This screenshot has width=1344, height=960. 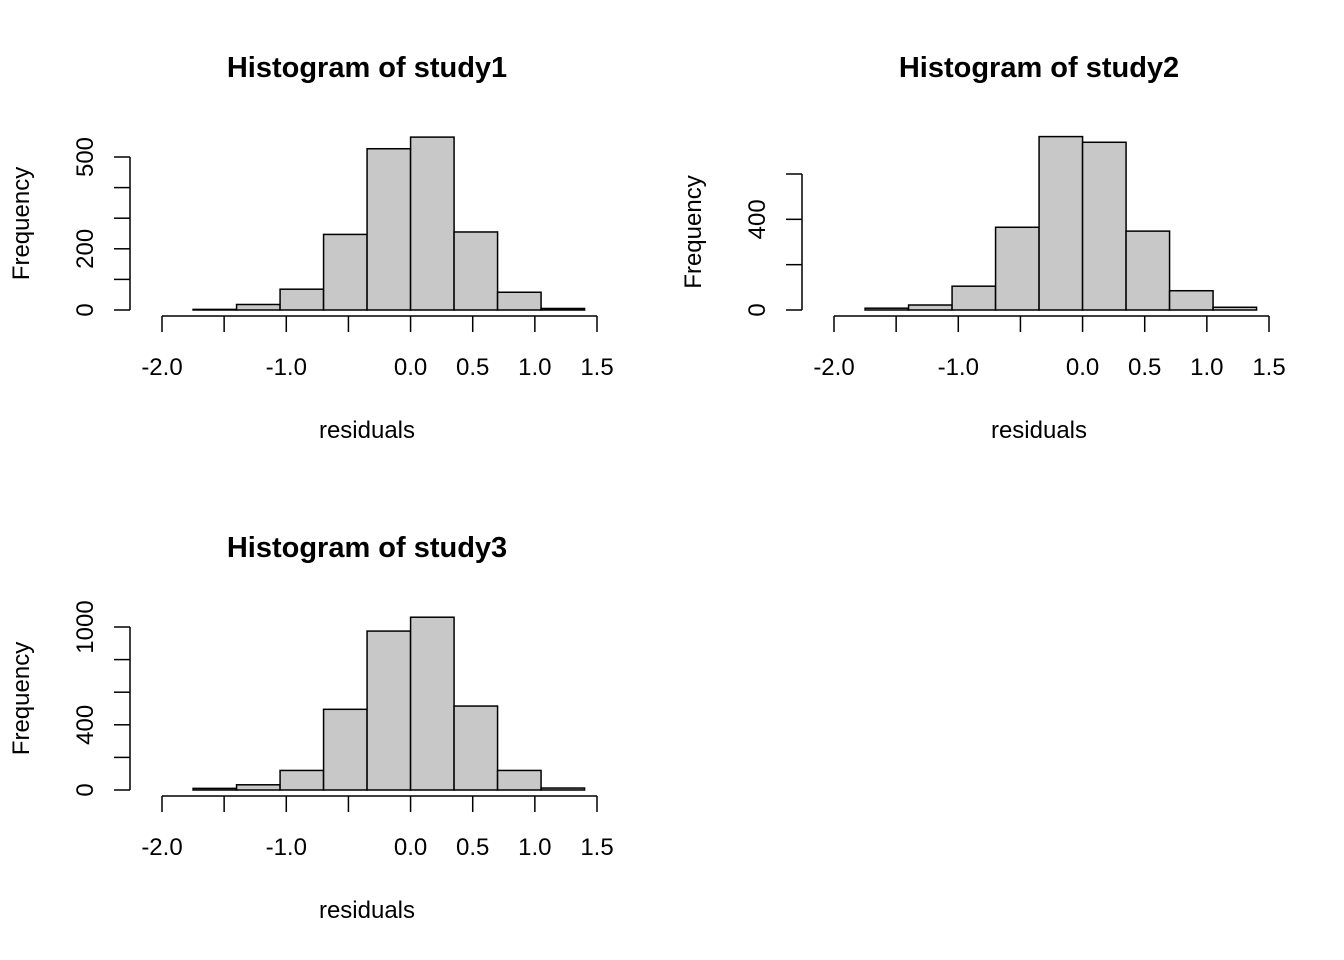 What do you see at coordinates (85, 157) in the screenshot?
I see `y-tick-label: 500` at bounding box center [85, 157].